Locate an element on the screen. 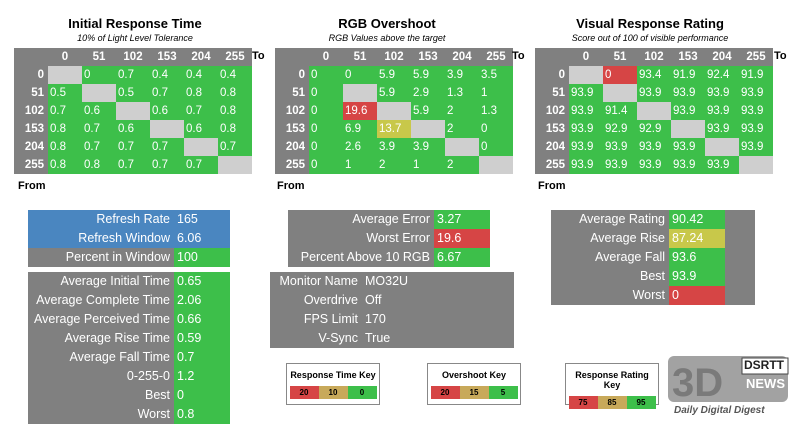 The image size is (800, 432). to-label: To is located at coordinates (780, 56).